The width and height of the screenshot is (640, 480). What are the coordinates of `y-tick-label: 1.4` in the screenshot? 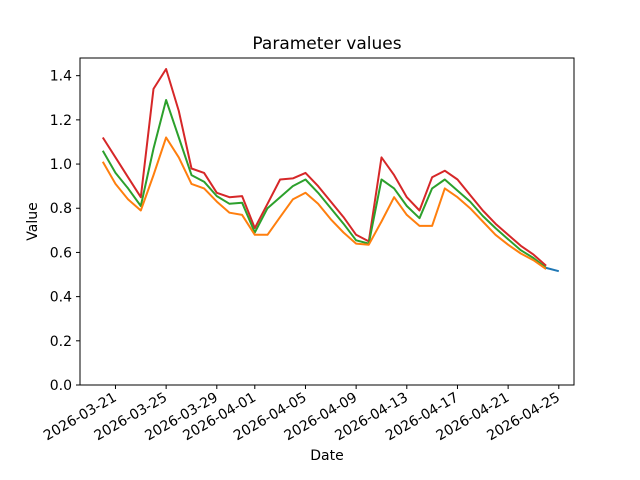 It's located at (61, 77).